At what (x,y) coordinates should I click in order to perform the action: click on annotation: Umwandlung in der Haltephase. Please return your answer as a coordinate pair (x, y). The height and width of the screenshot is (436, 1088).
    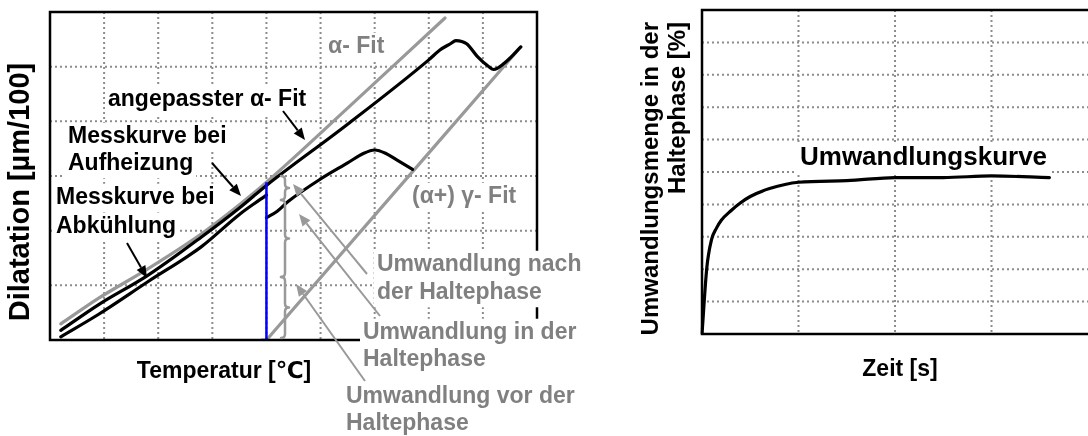
    Looking at the image, I should click on (470, 345).